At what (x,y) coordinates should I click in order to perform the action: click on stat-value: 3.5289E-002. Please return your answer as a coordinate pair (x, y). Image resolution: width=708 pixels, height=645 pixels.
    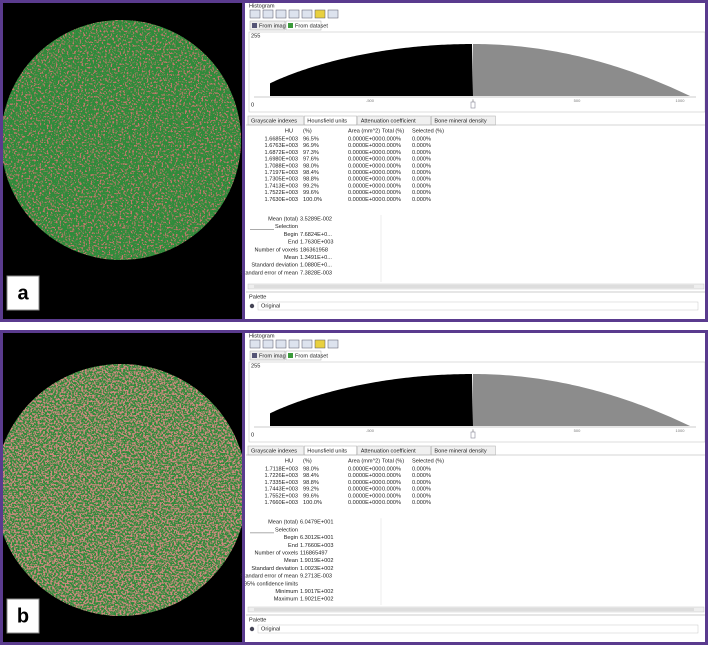
    Looking at the image, I should click on (316, 219).